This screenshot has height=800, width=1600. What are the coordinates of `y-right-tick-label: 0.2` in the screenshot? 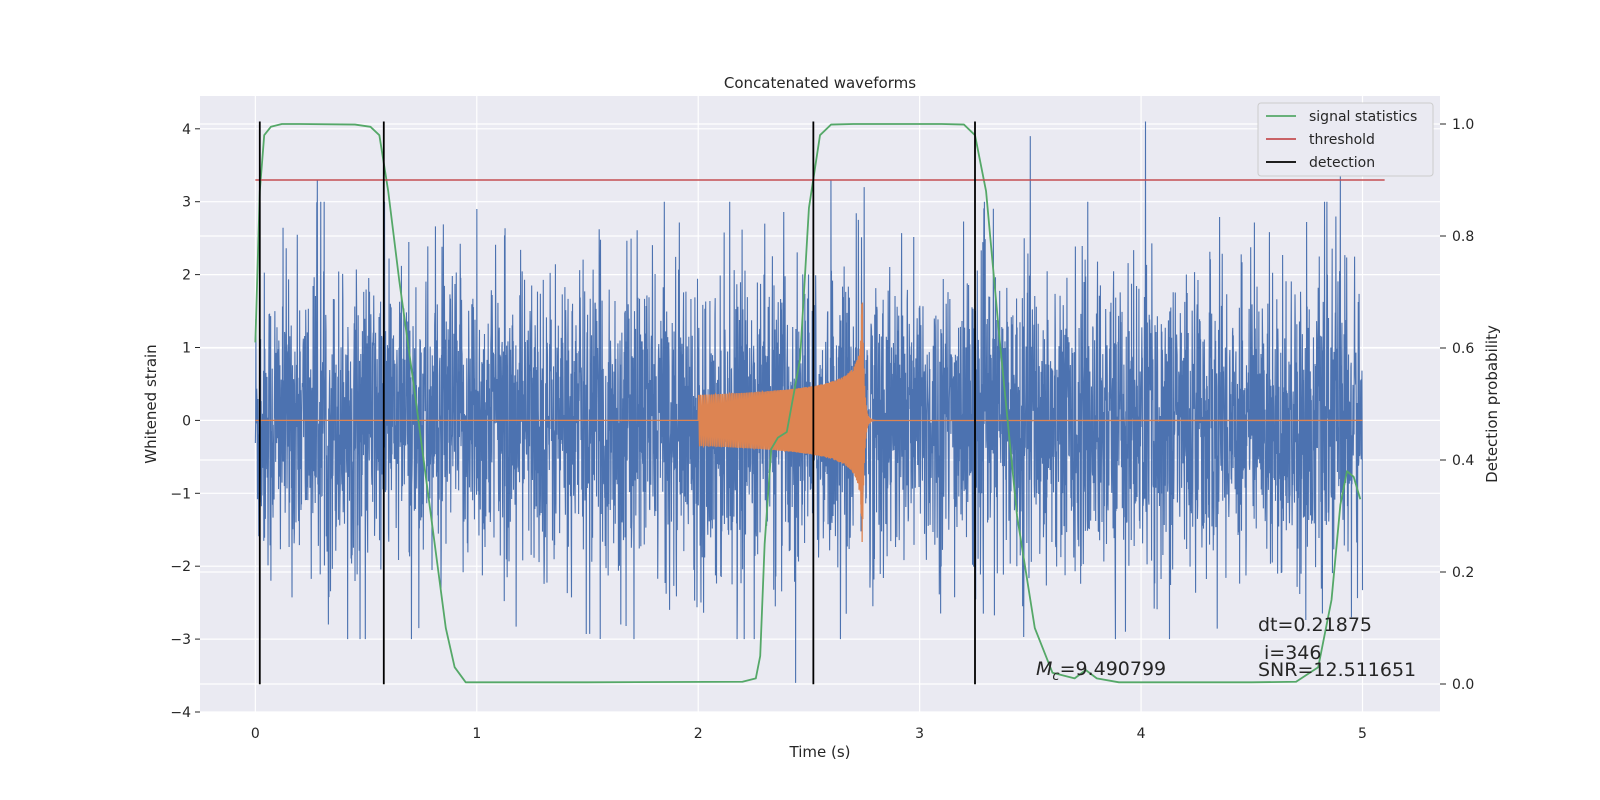 It's located at (1463, 573).